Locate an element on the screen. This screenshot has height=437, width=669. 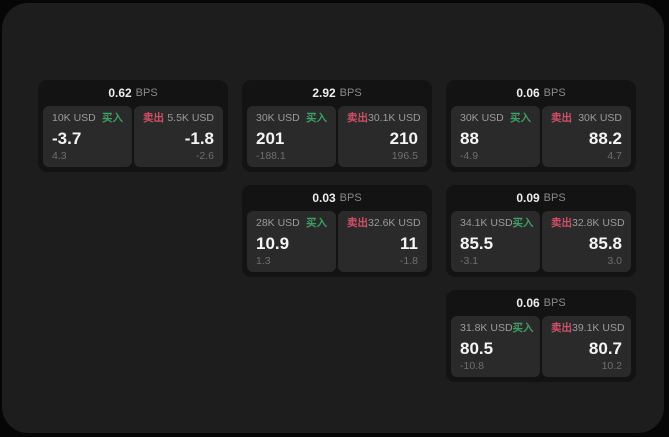
sell-delta: 4.7 is located at coordinates (614, 155).